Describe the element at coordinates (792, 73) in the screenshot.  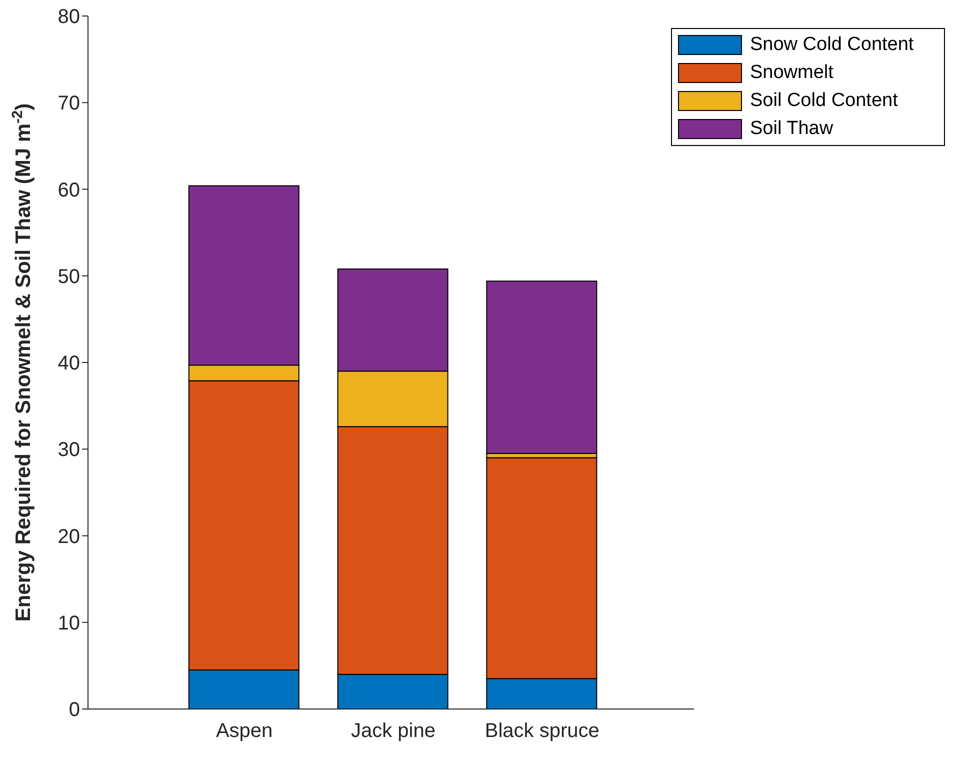
I see `legend-label: Snowmelt` at that location.